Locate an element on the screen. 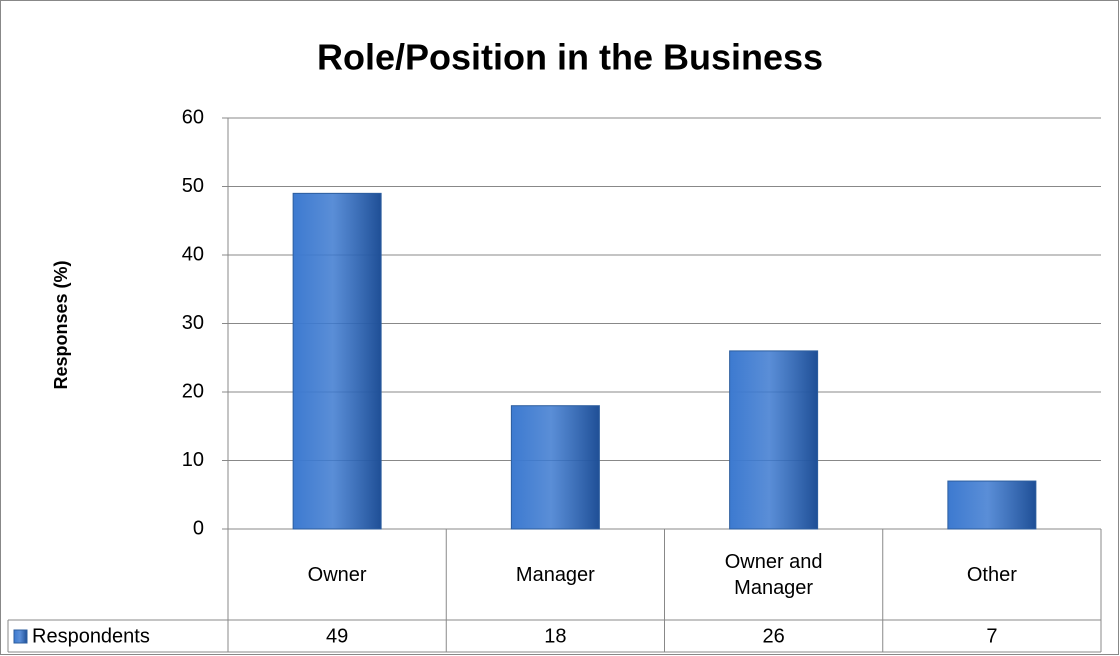 This screenshot has width=1120, height=656. table-value: 49 is located at coordinates (337, 636).